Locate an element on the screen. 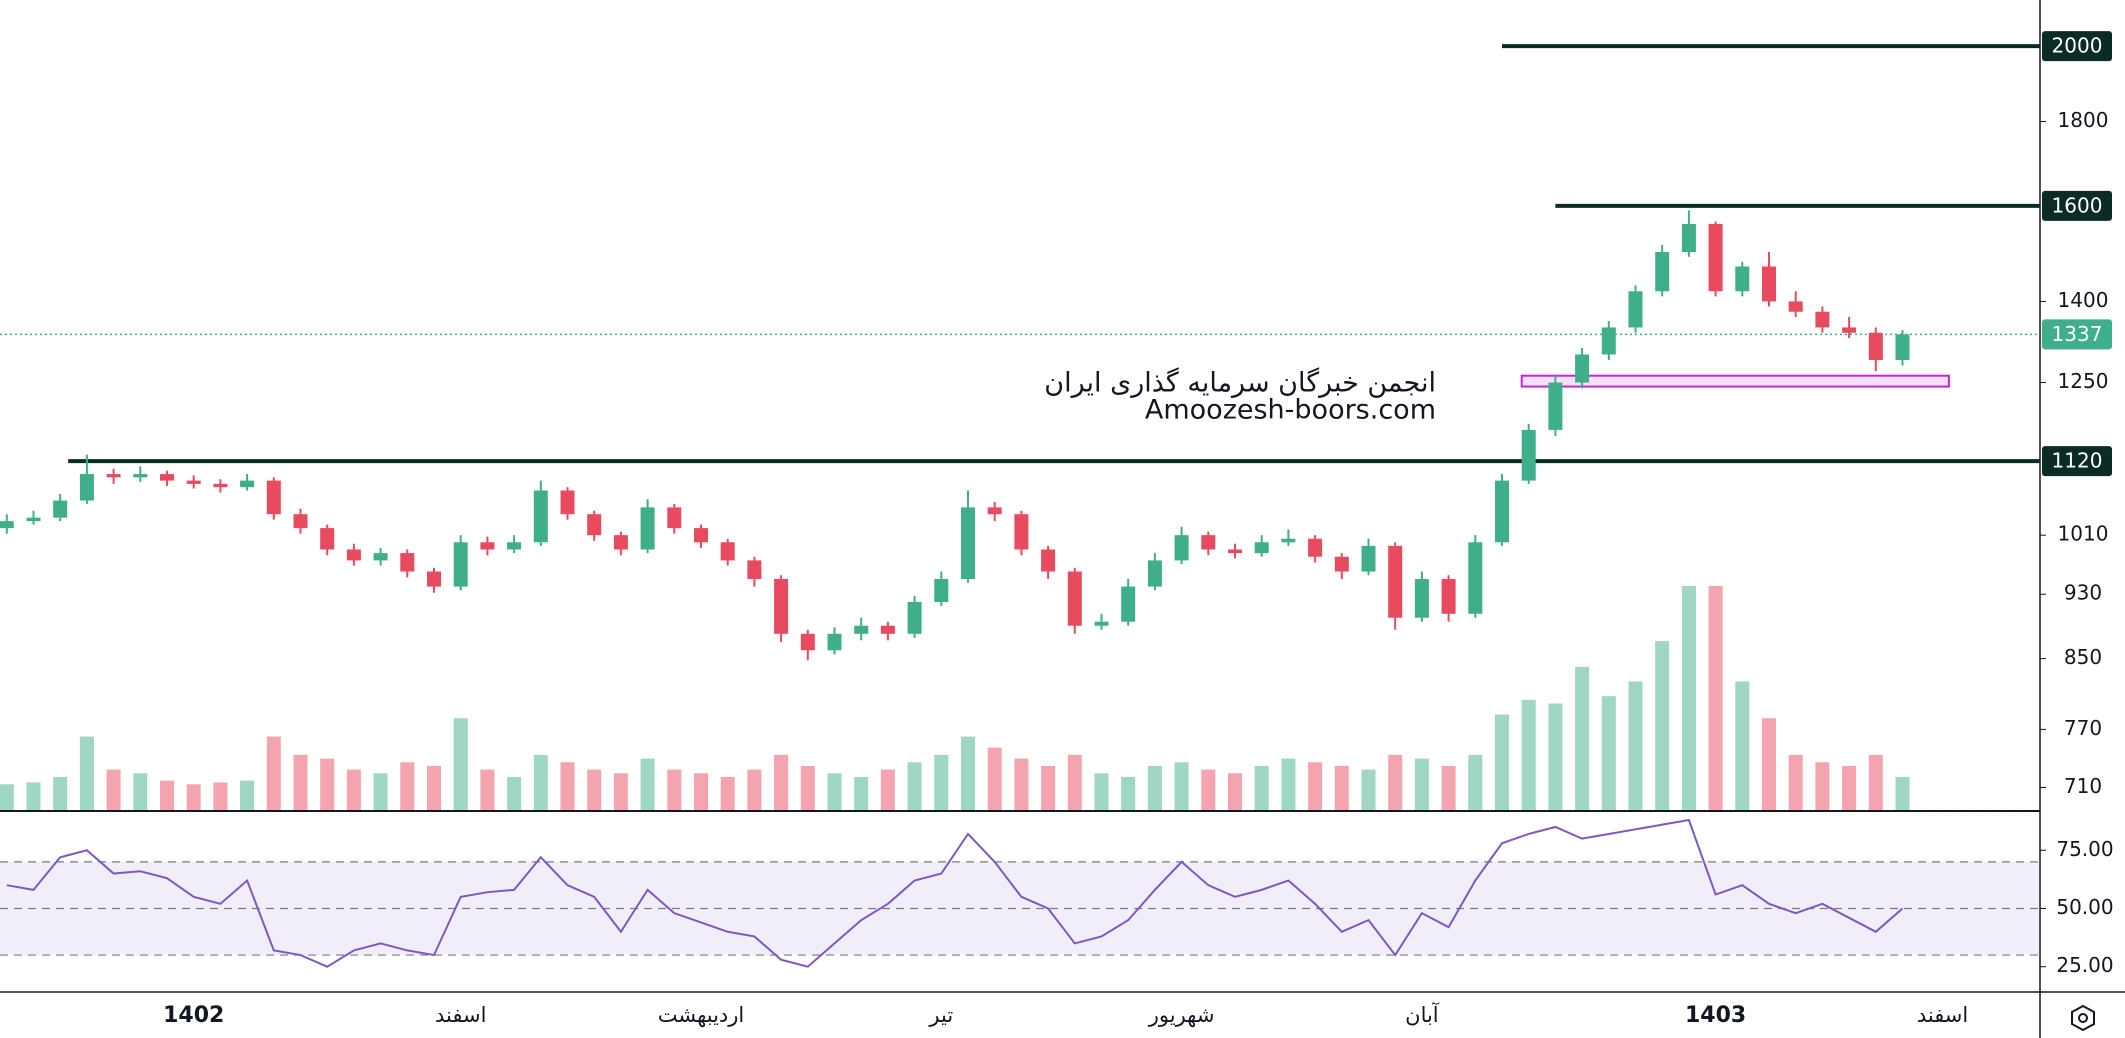 The width and height of the screenshot is (2125, 1038). y-tick-label: 1250 is located at coordinates (2083, 381).